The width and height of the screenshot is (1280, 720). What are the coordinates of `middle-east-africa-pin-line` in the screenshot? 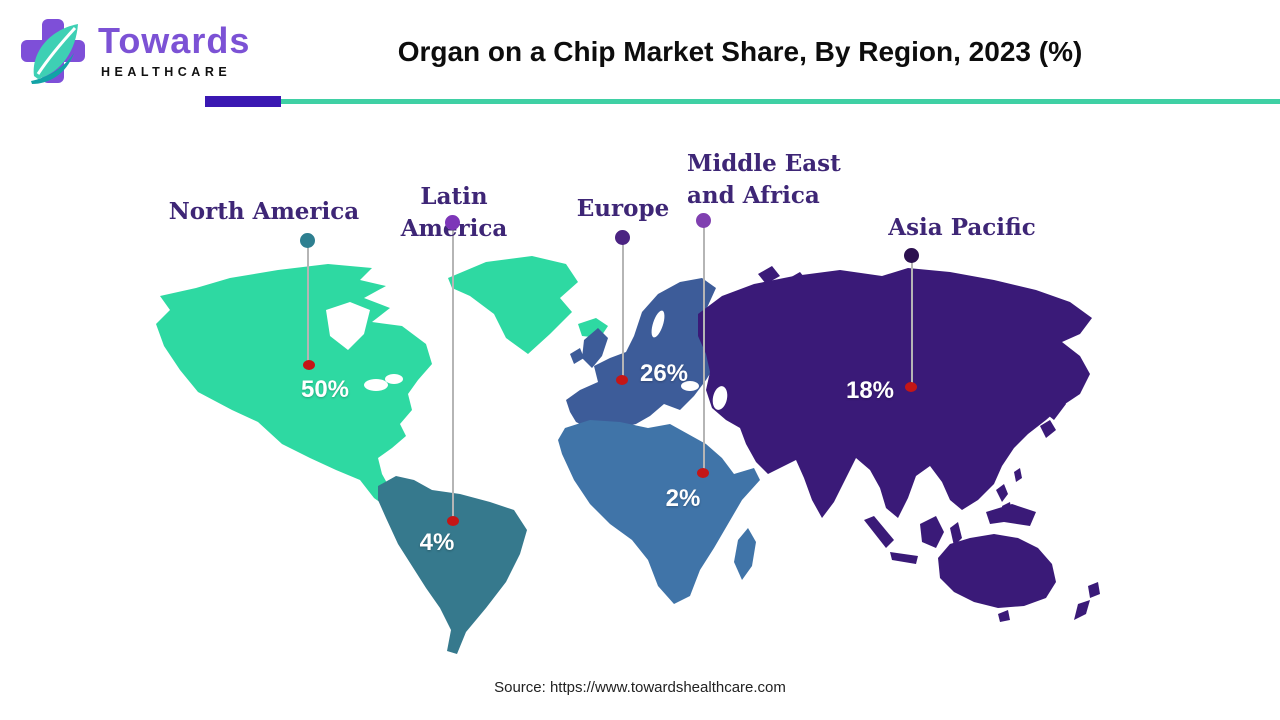 It's located at (704, 350).